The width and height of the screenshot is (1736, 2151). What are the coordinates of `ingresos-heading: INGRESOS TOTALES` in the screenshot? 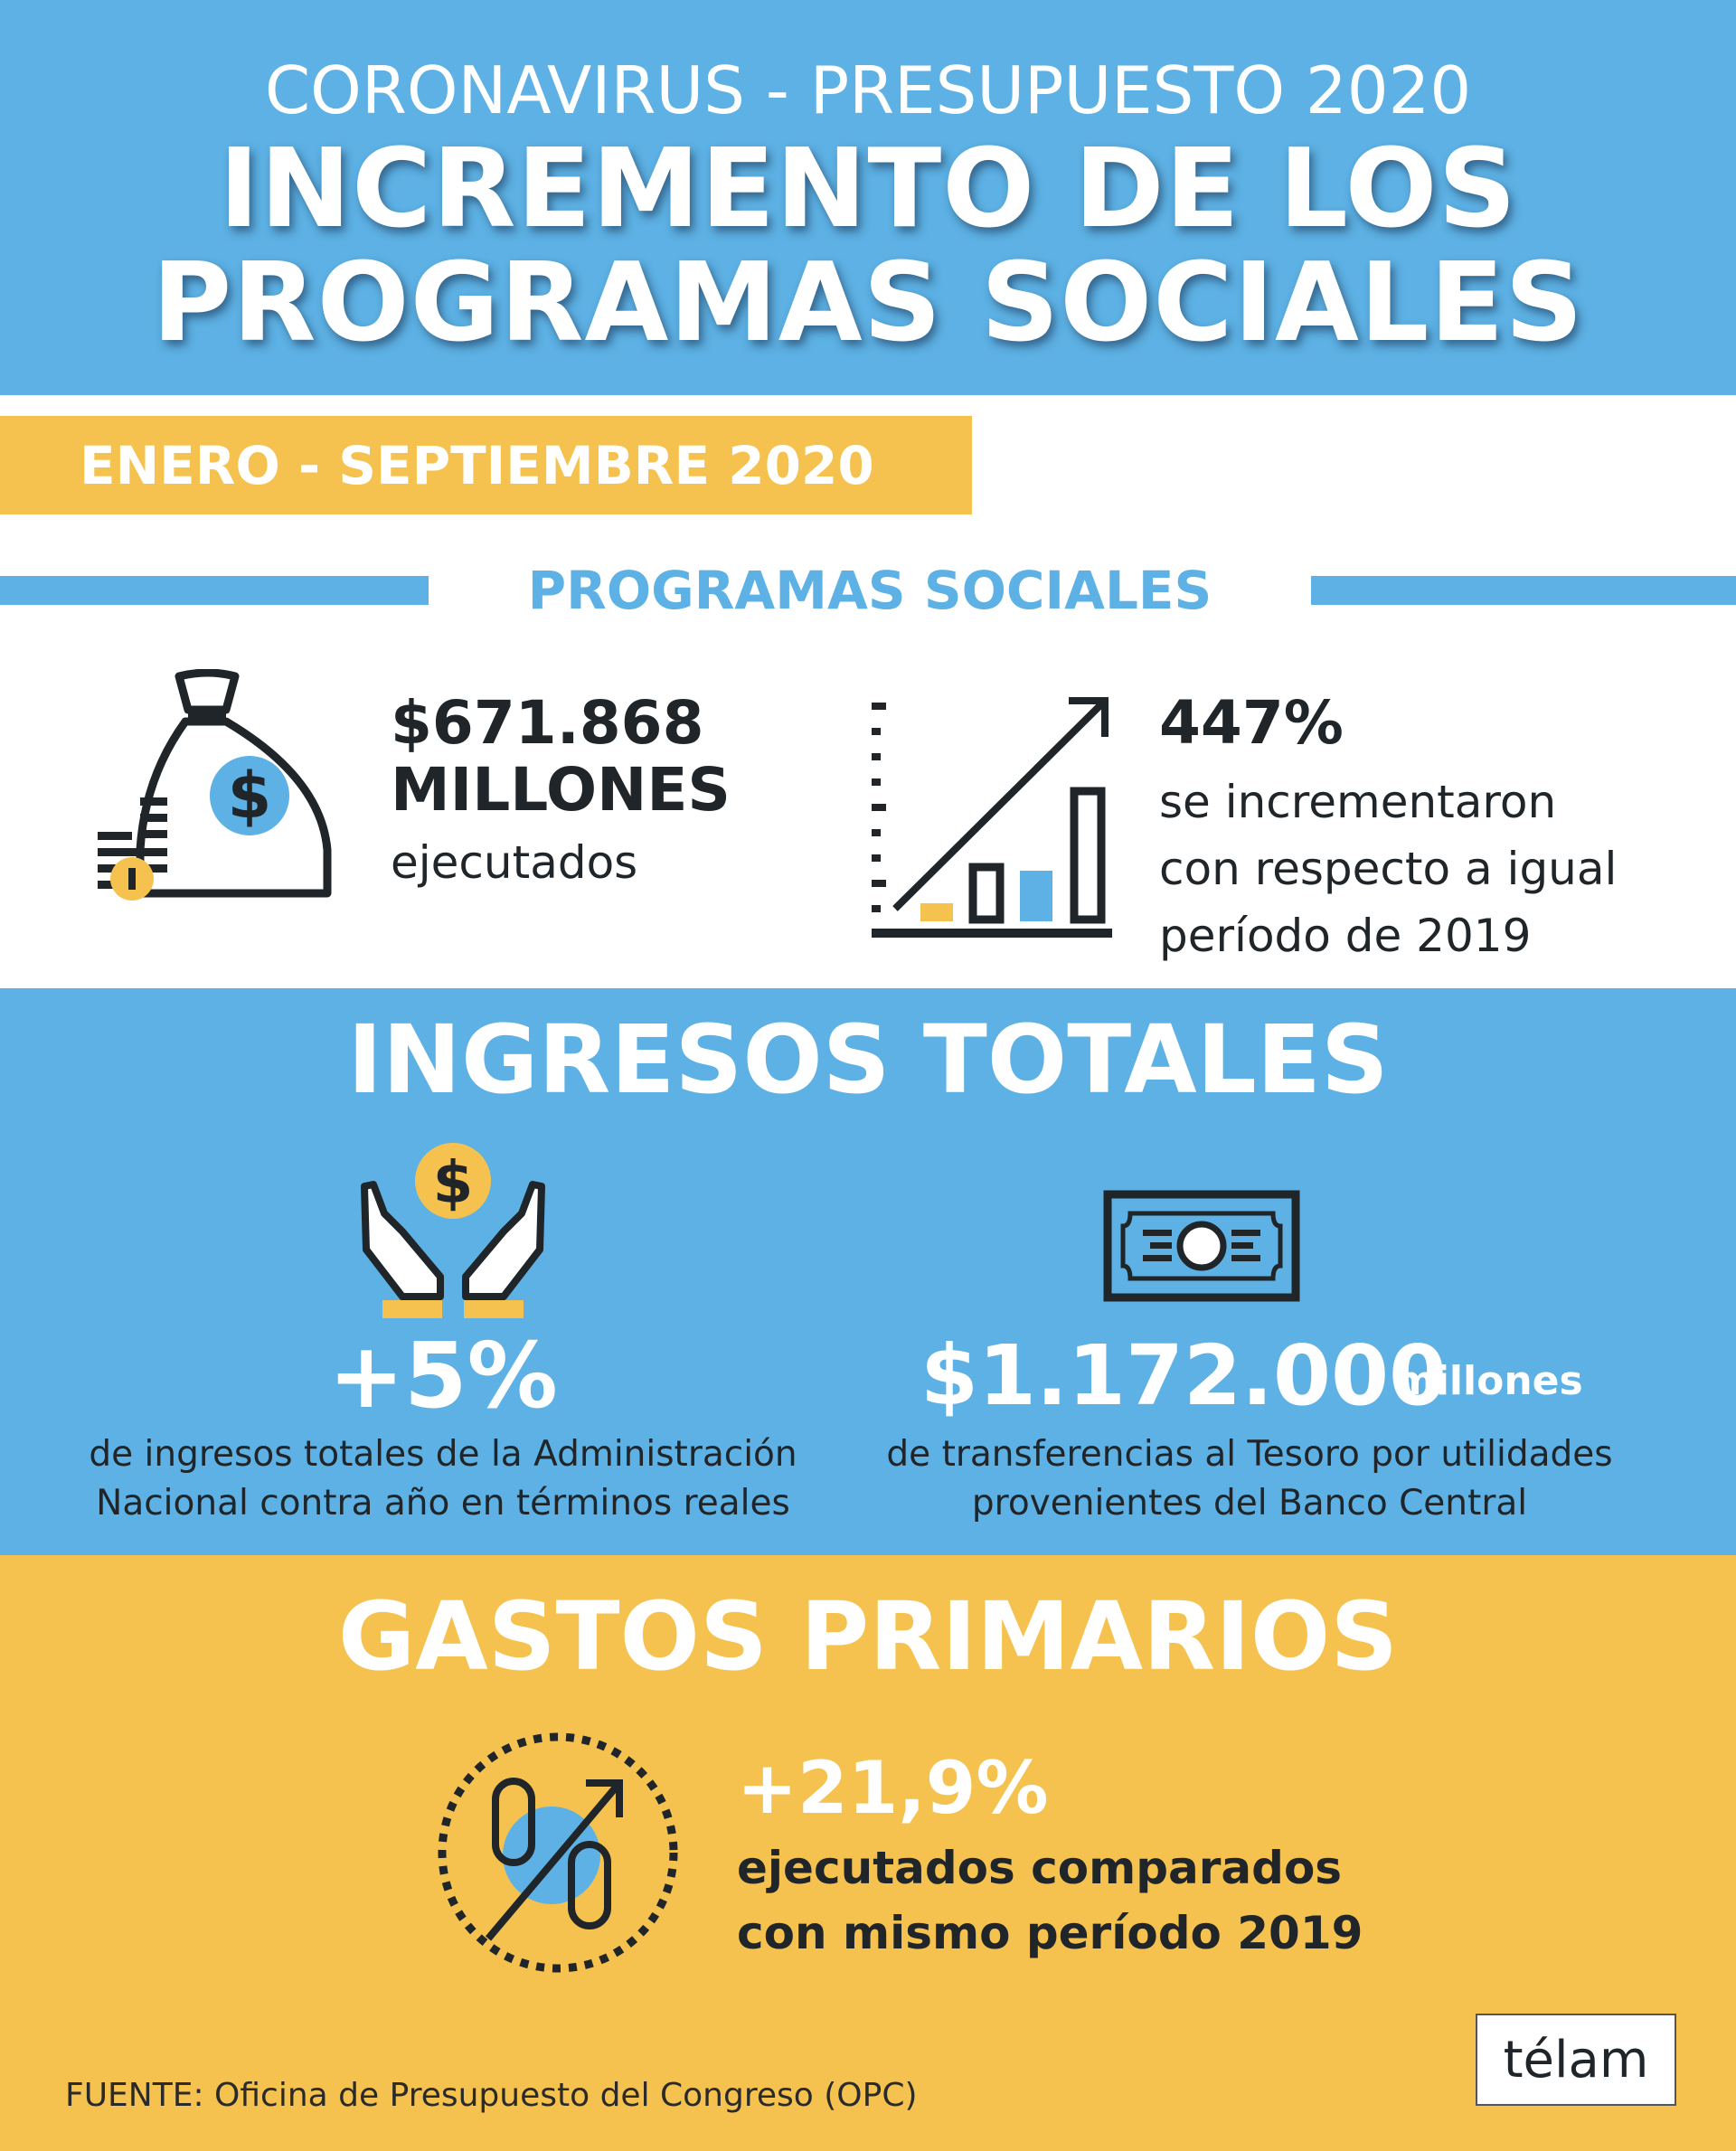 It's located at (868, 1060).